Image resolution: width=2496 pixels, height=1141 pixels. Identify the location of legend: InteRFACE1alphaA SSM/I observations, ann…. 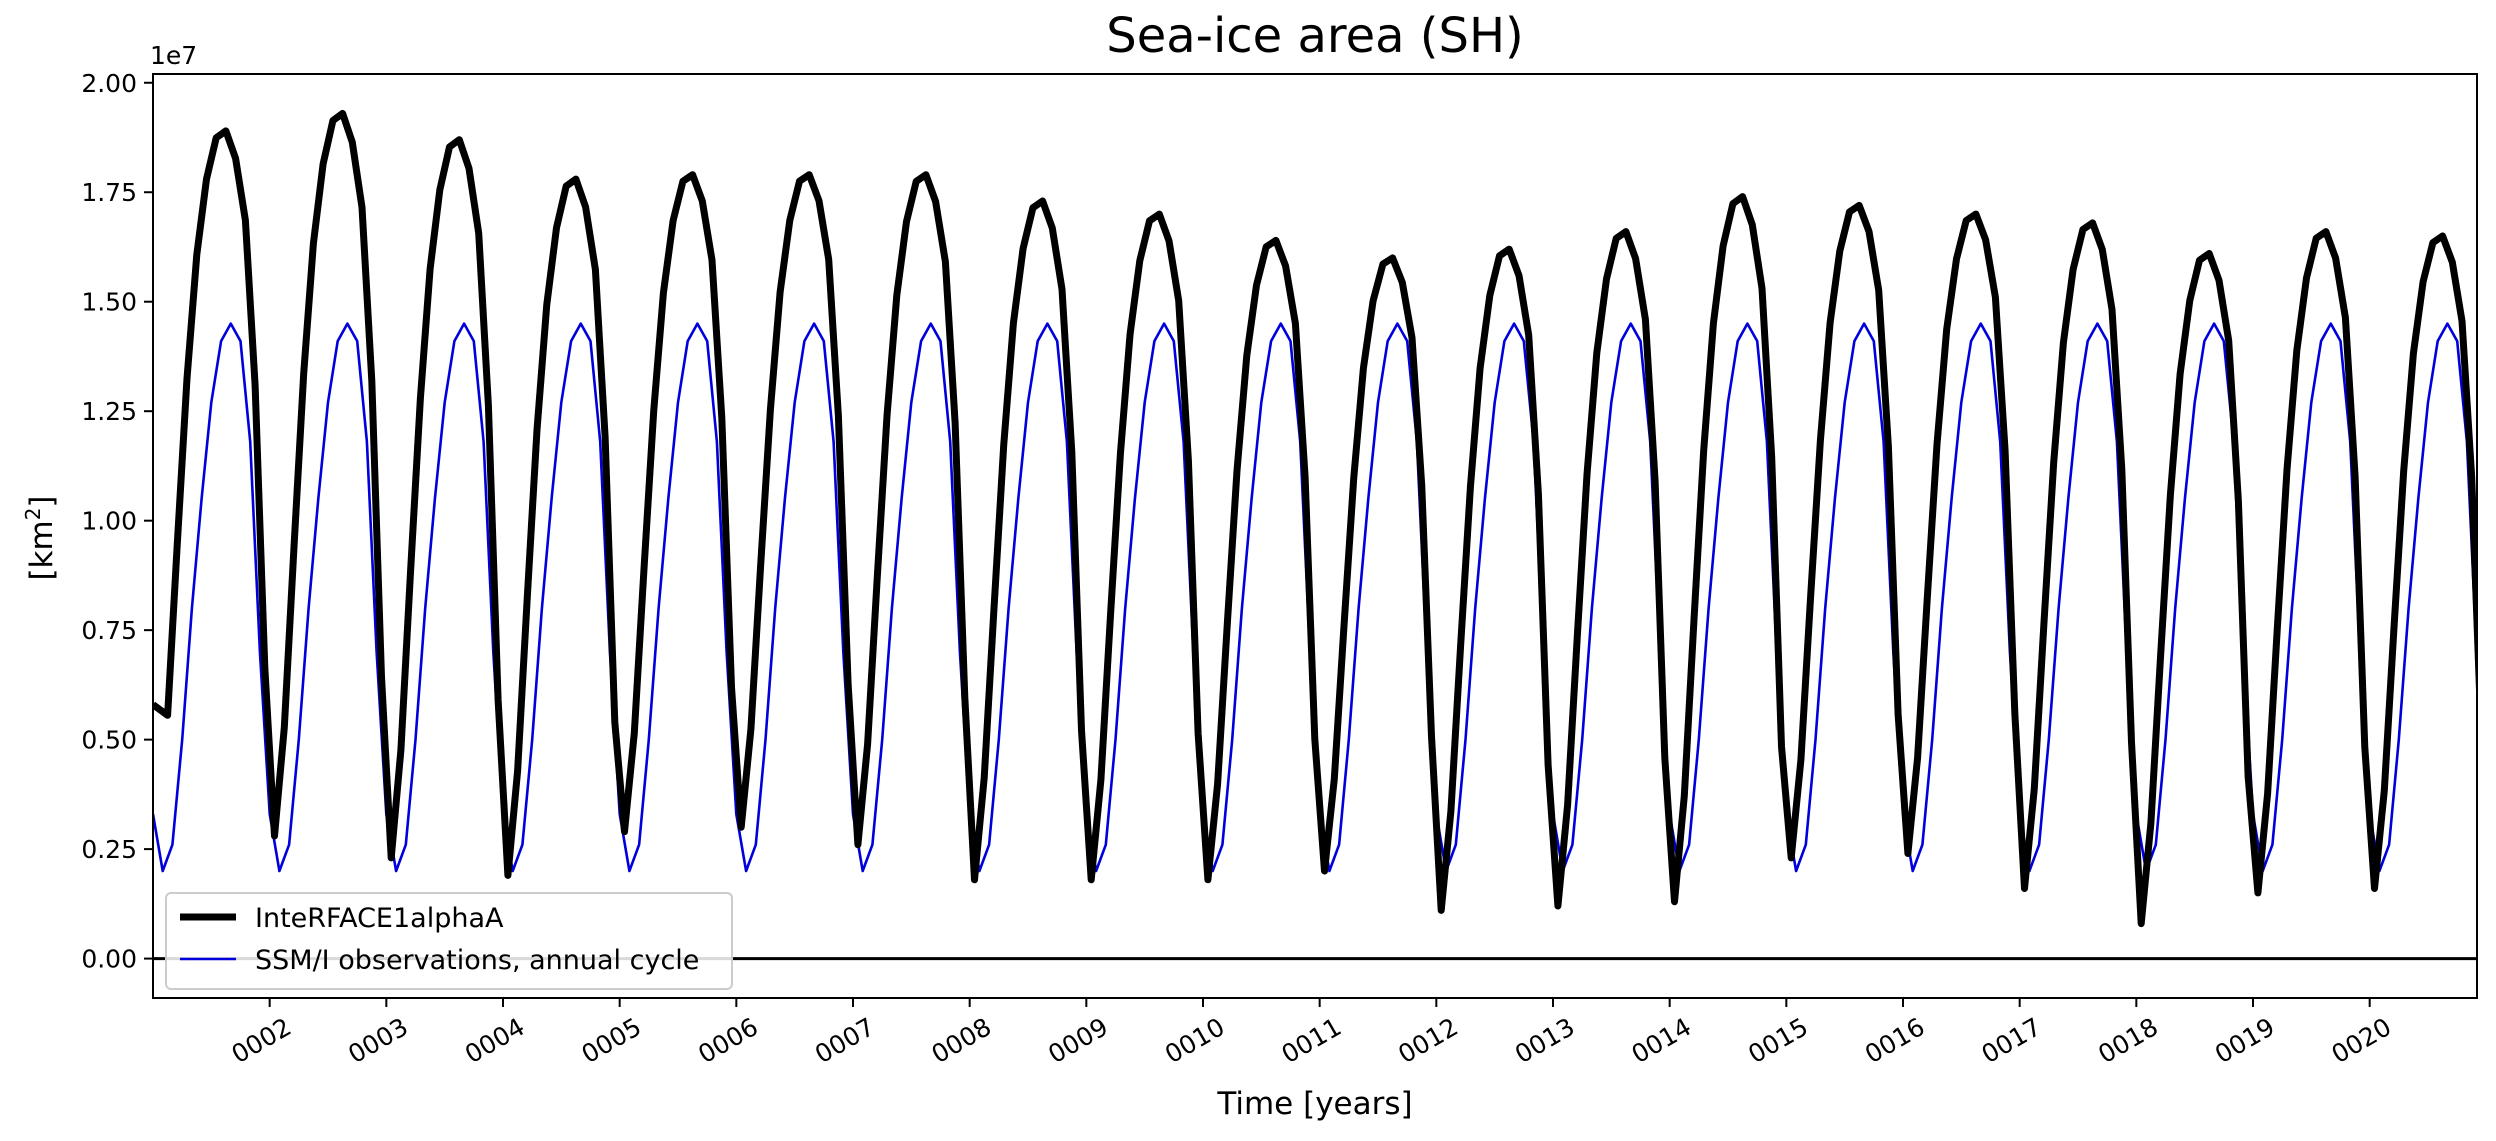
(449, 941).